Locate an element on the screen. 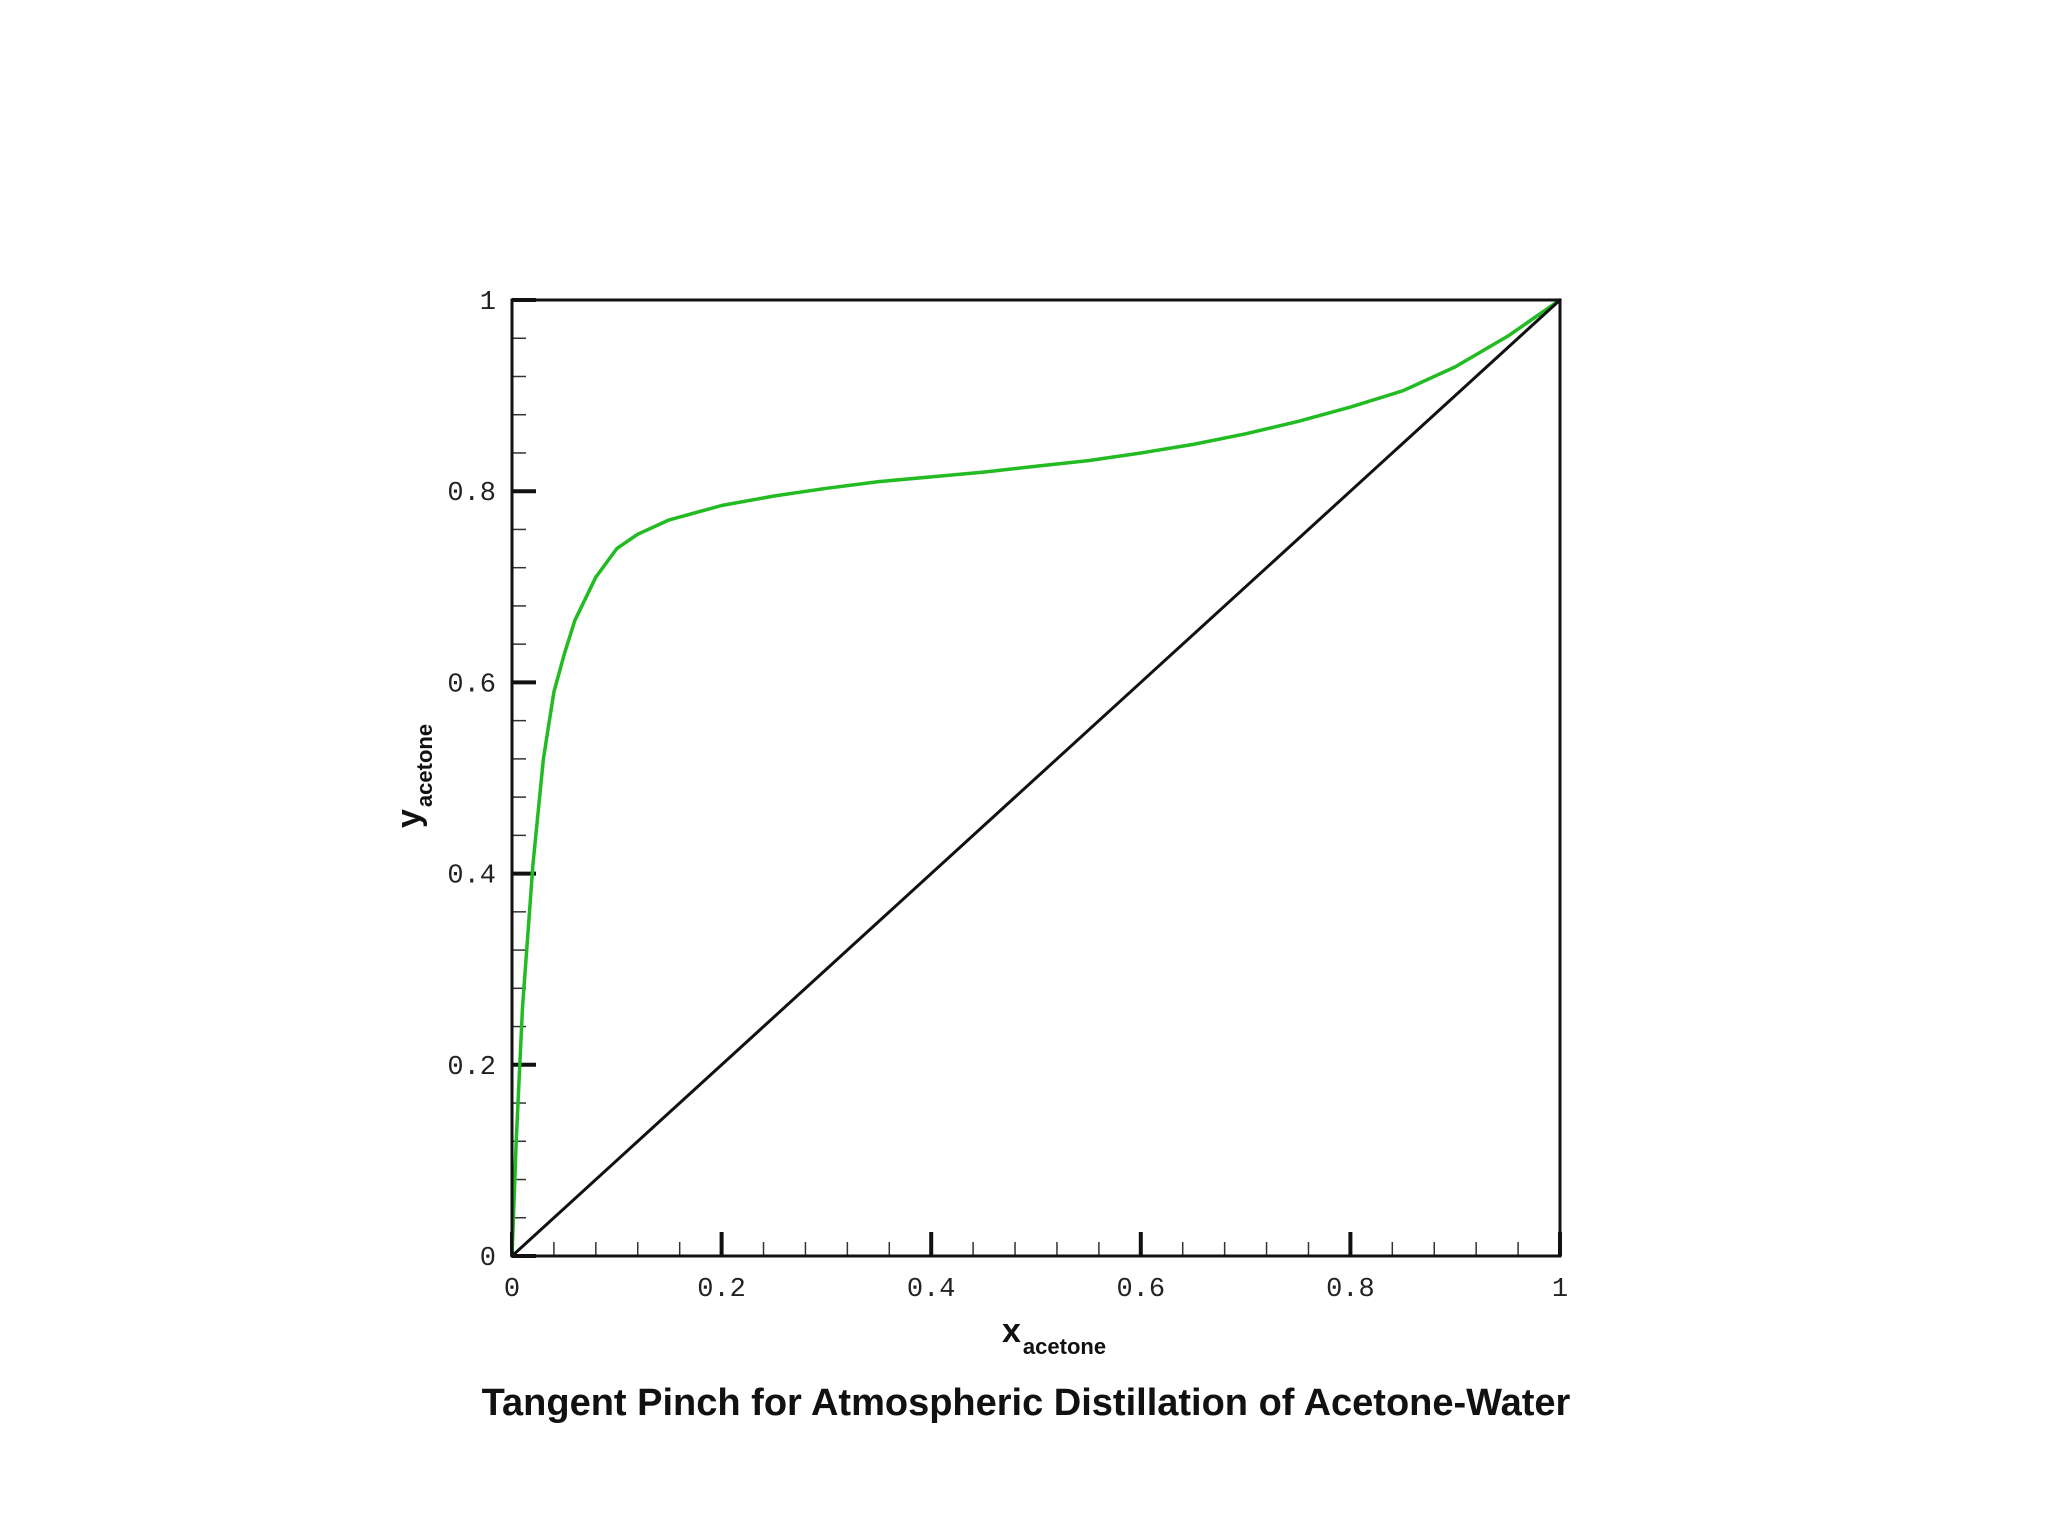 The image size is (2048, 1536). y-tick-label: 0.4 is located at coordinates (471, 877).